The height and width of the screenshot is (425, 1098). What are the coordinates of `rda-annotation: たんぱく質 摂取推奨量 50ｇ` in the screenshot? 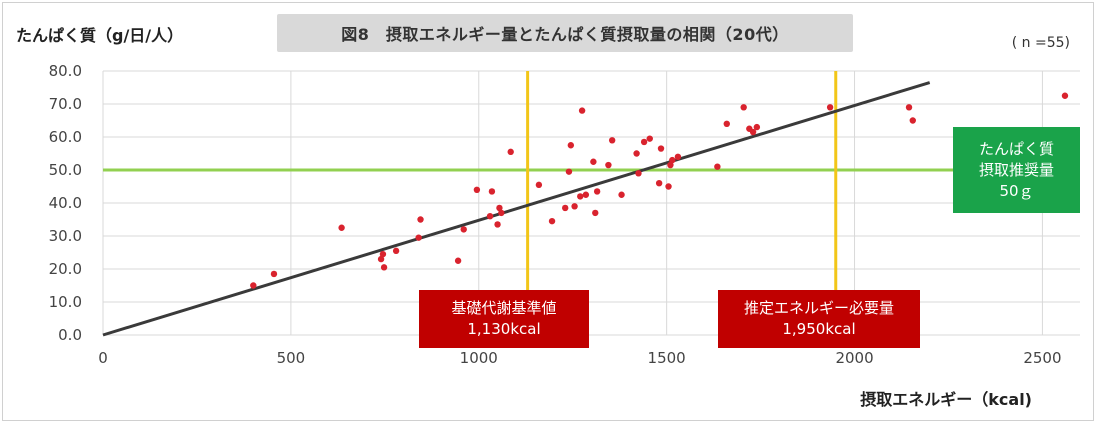 It's located at (1016, 170).